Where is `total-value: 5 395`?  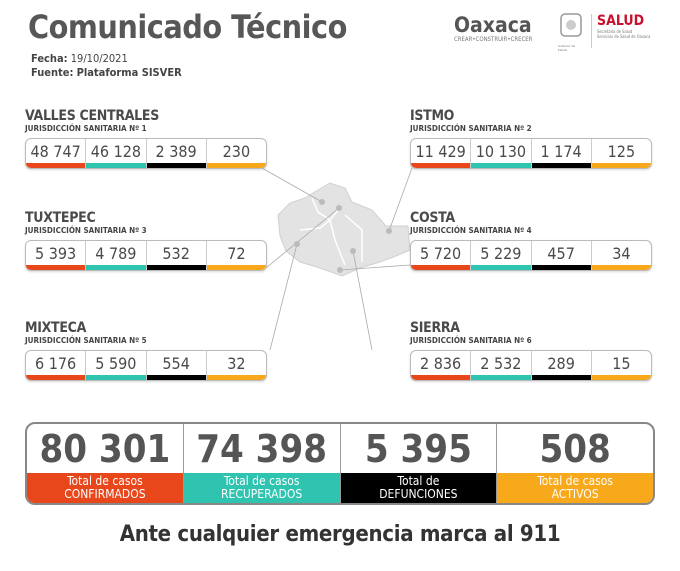
total-value: 5 395 is located at coordinates (418, 448).